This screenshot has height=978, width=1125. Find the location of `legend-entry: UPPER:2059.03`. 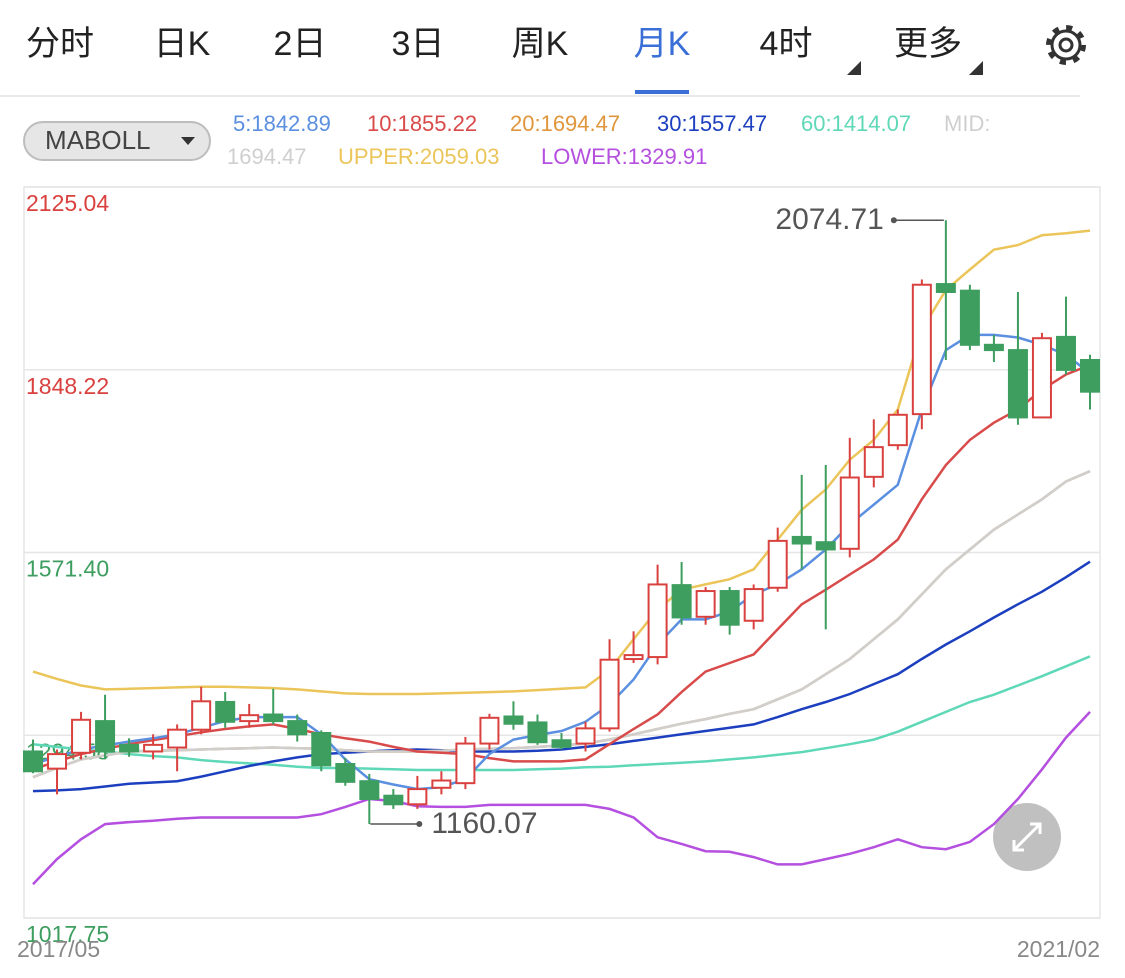

legend-entry: UPPER:2059.03 is located at coordinates (418, 156).